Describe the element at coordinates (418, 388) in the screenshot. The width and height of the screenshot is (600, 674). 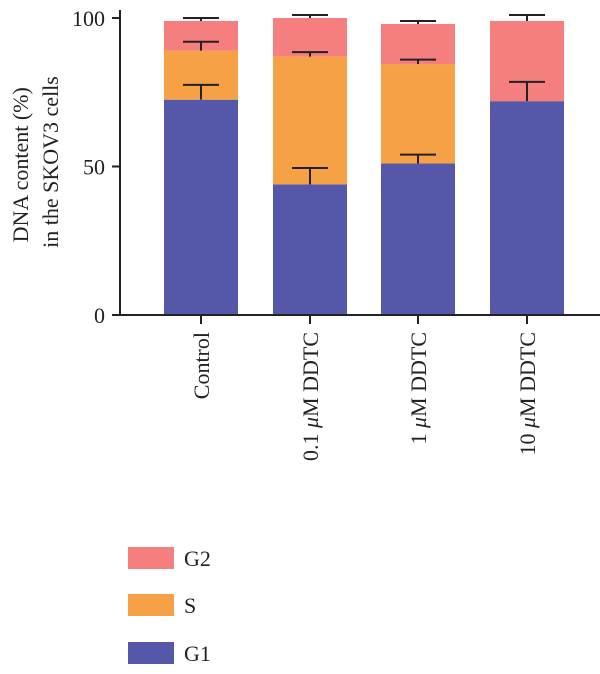
I see `x-tick-label-2: 1 μM DDTC` at that location.